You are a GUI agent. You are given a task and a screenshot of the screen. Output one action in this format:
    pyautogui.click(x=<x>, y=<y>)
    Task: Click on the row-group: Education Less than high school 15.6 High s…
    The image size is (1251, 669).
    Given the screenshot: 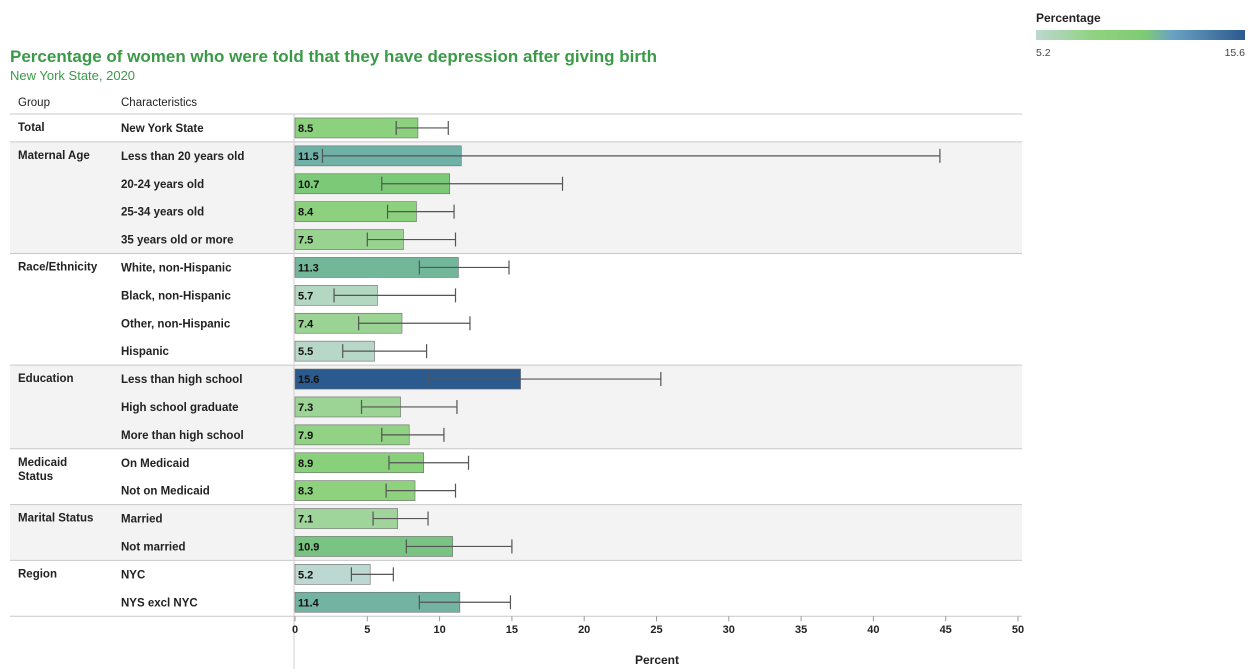 What is the action you would take?
    pyautogui.click(x=516, y=406)
    